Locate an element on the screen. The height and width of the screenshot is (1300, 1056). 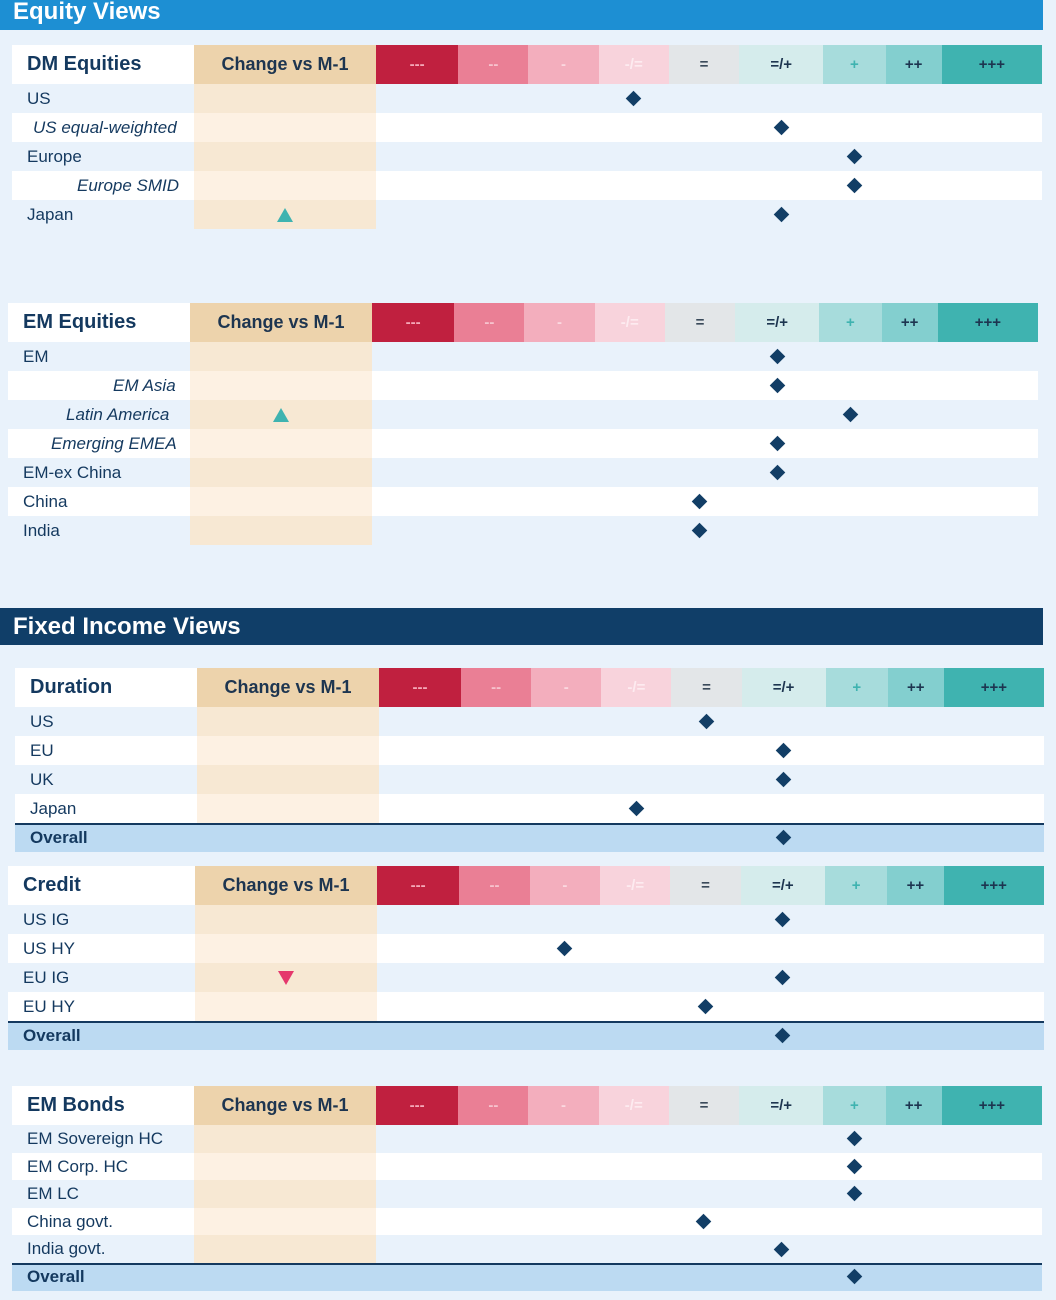
table-row: EU is located at coordinates (529, 750).